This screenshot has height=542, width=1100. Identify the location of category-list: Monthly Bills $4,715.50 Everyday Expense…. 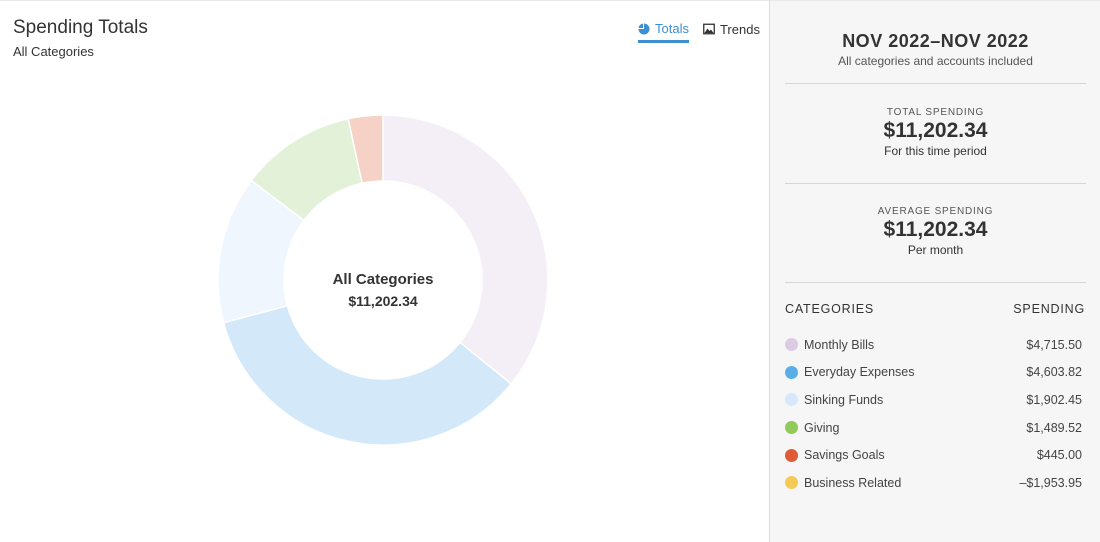
(935, 414).